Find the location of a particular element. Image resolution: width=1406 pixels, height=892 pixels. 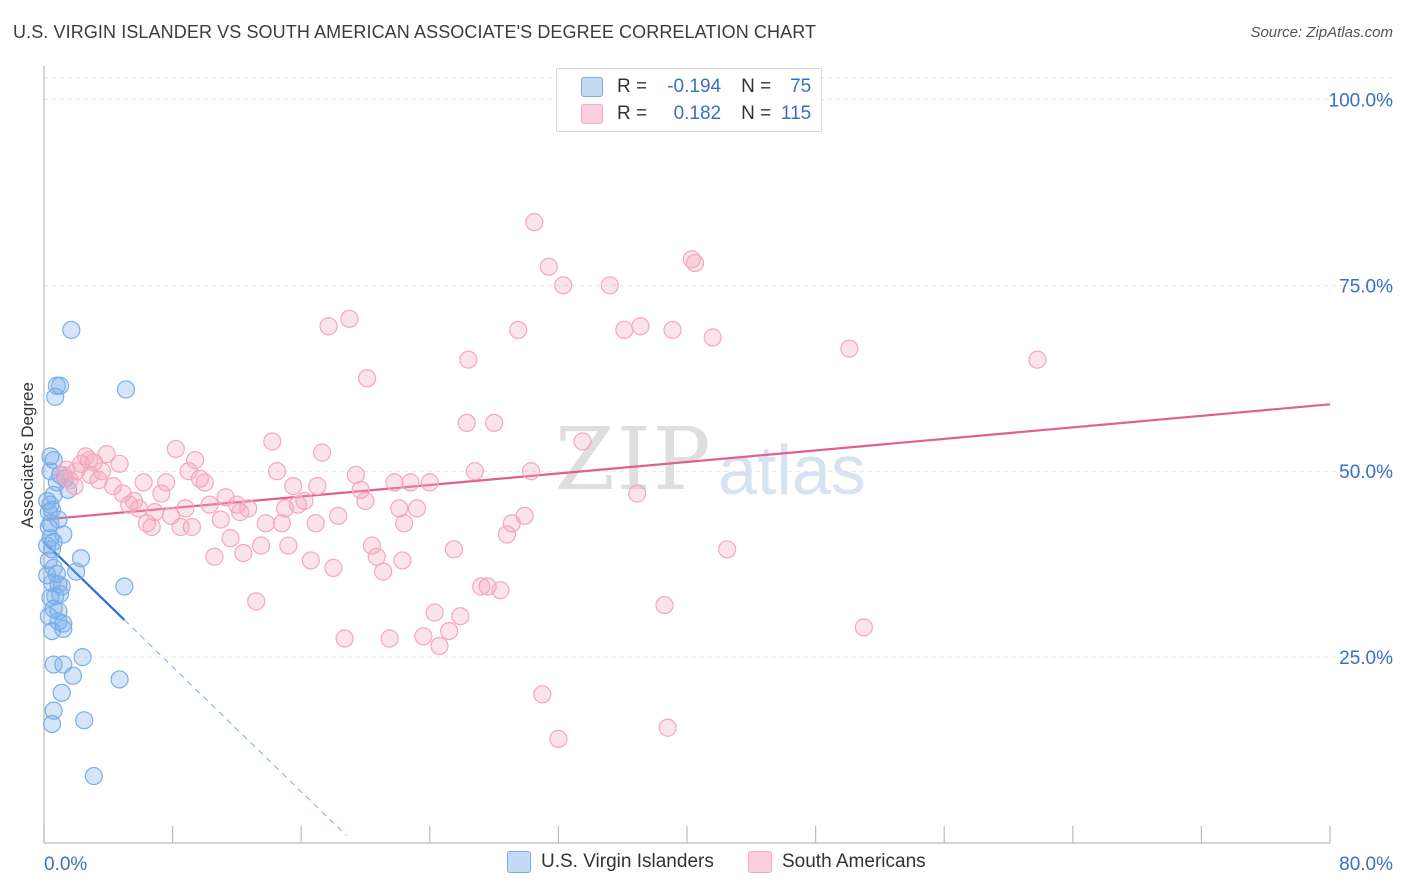

x-tick-label-min: 0.0% is located at coordinates (65, 864).